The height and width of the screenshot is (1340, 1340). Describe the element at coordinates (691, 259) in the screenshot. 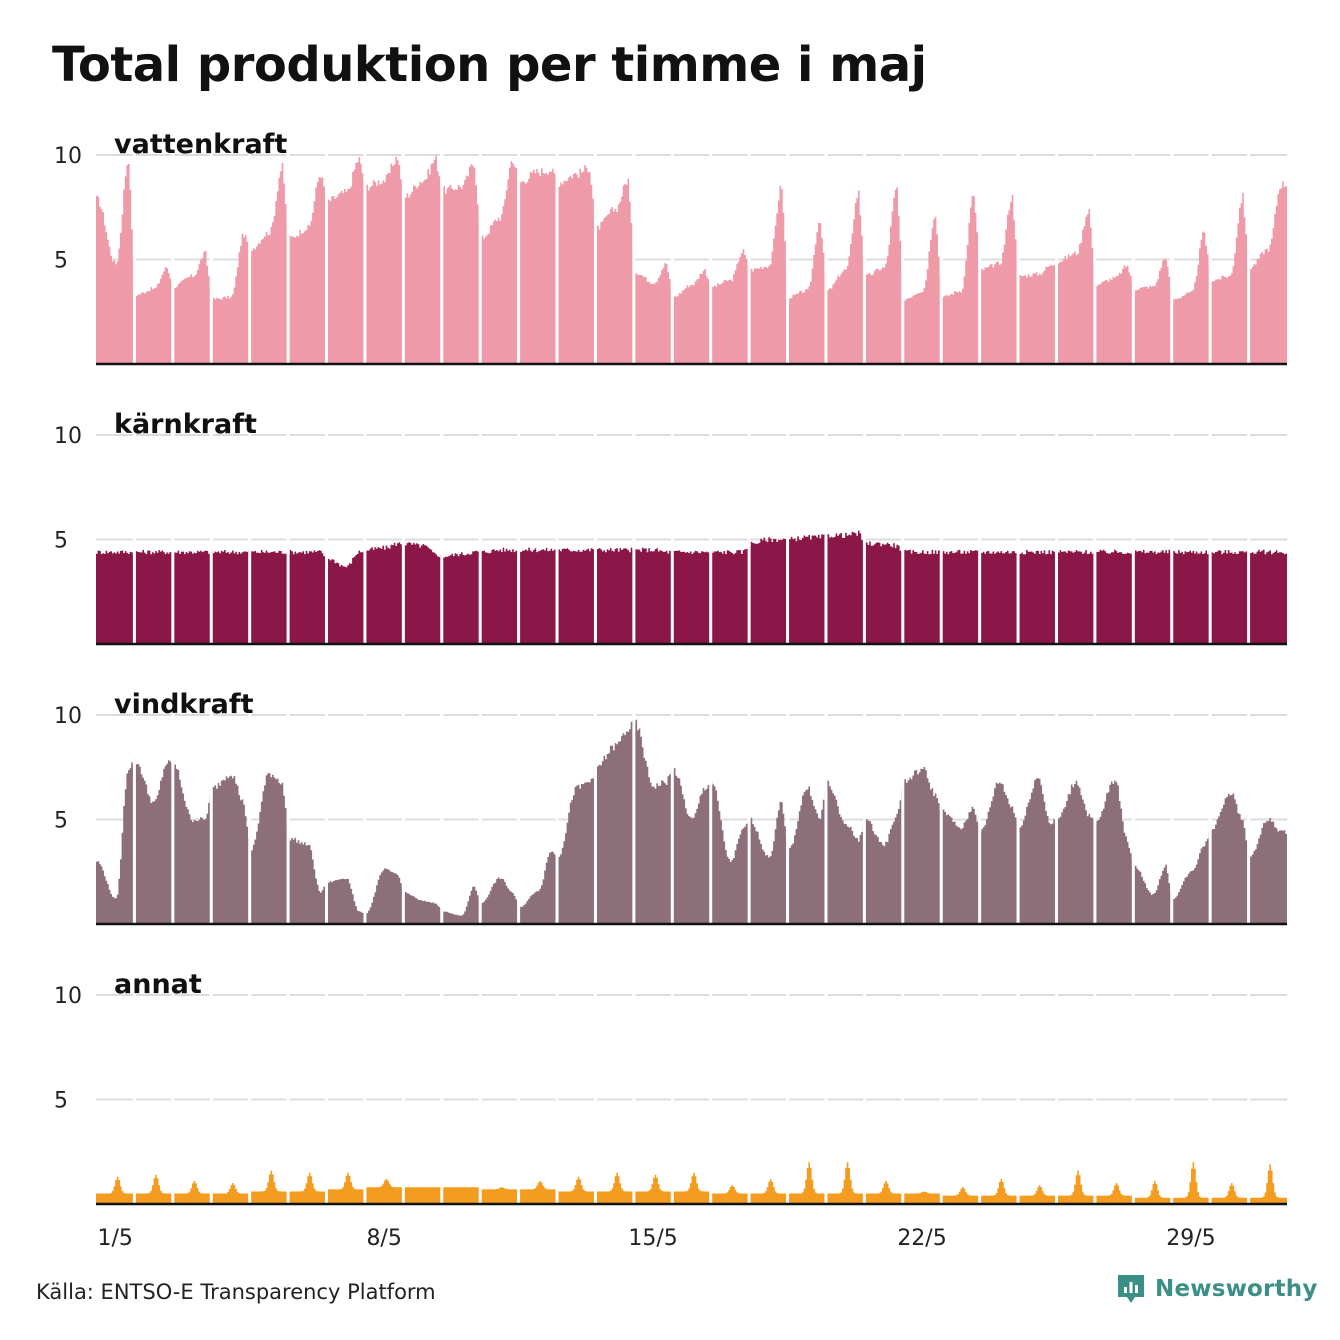

I see `area-vattenkraft` at that location.